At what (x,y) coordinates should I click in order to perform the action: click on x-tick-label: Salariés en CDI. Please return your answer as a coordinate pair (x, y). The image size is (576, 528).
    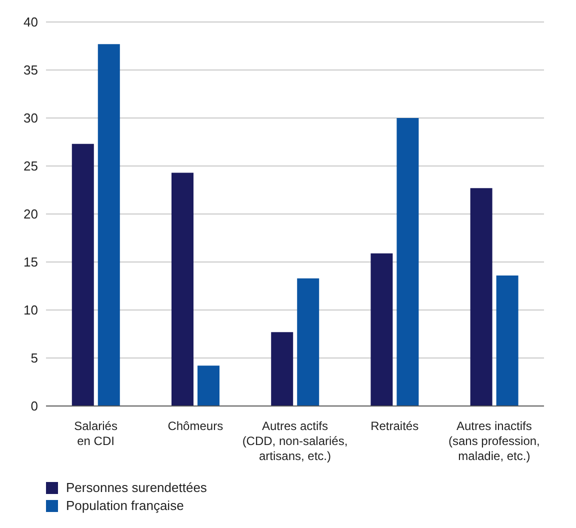
    Looking at the image, I should click on (96, 433).